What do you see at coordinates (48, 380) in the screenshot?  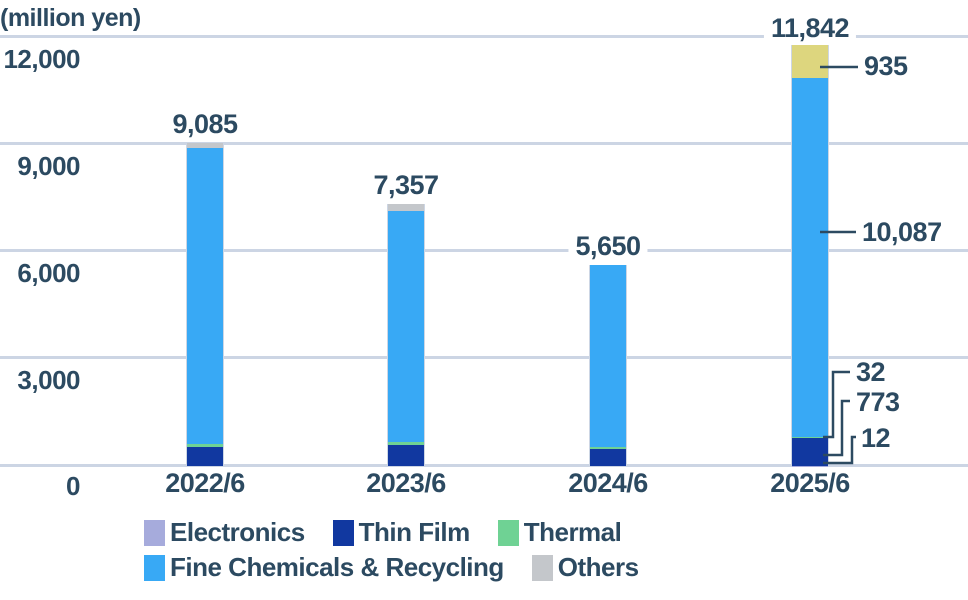 I see `y-tick-label-3000: 3,000` at bounding box center [48, 380].